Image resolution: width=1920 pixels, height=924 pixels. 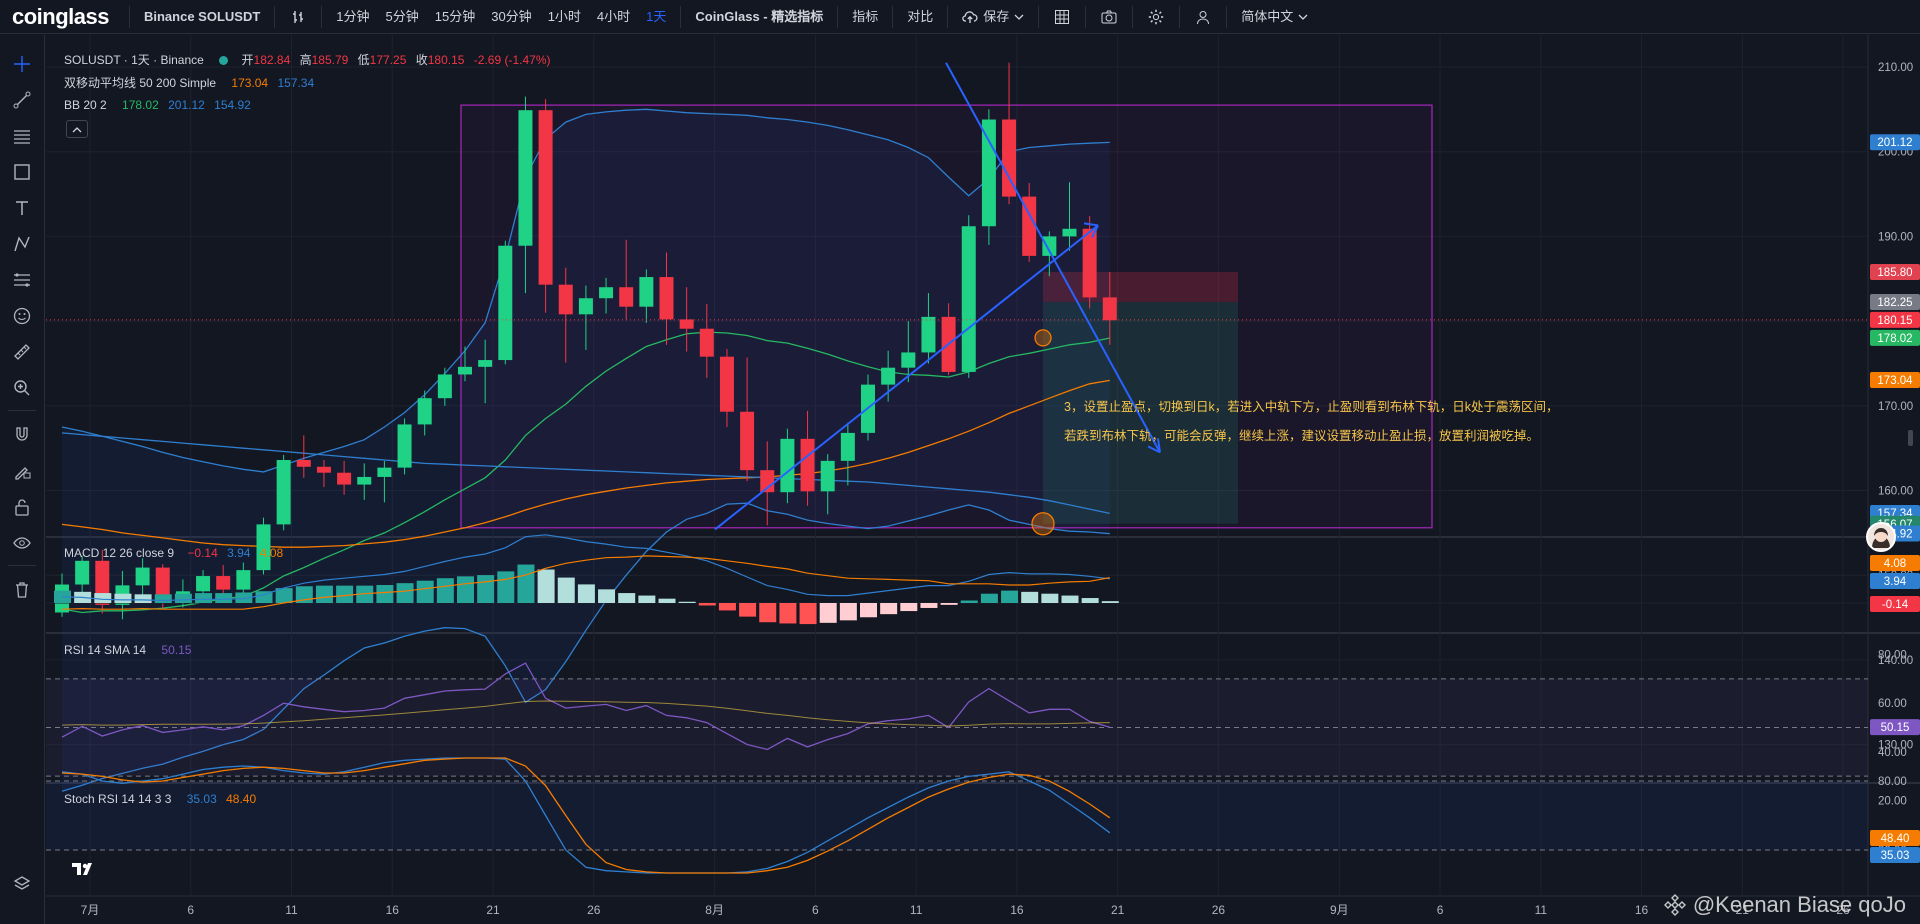 What do you see at coordinates (511, 16) in the screenshot?
I see `interval-3: 30分钟` at bounding box center [511, 16].